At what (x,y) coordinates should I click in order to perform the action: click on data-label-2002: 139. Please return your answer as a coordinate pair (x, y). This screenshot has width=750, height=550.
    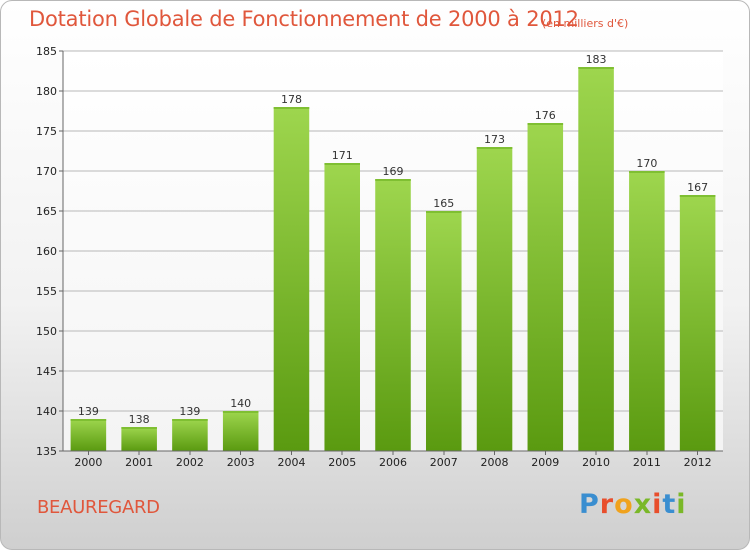
    Looking at the image, I should click on (189, 411).